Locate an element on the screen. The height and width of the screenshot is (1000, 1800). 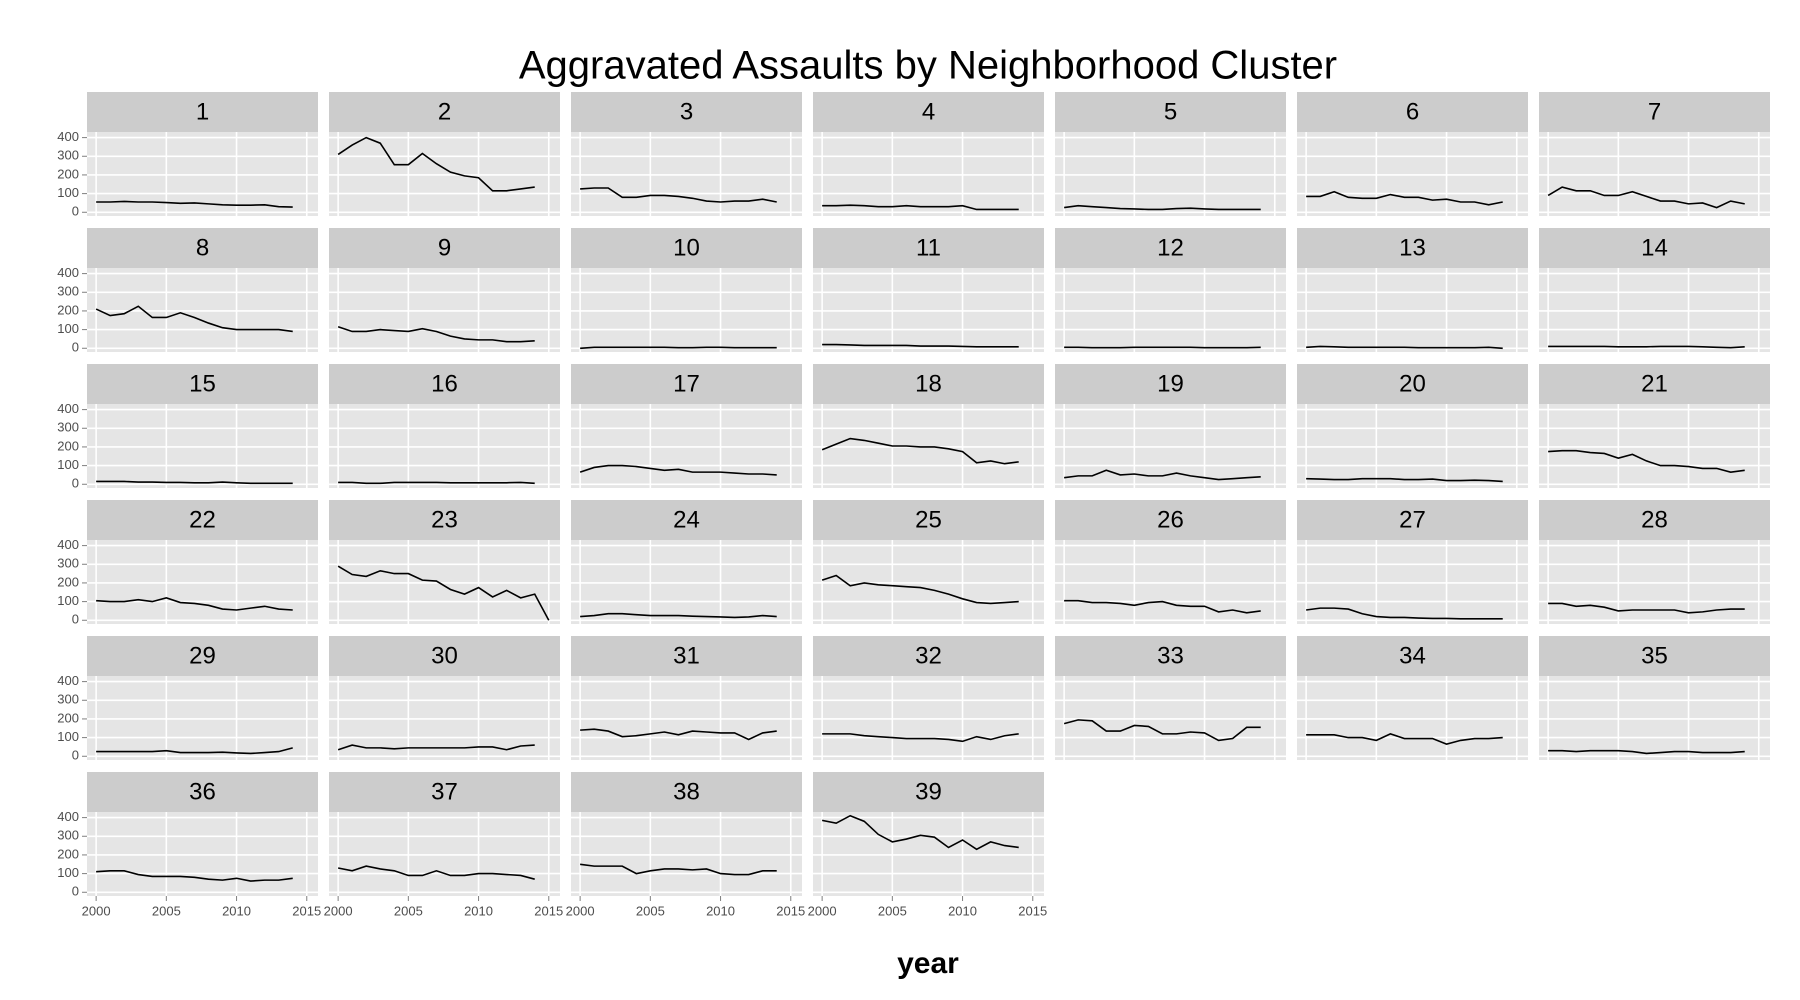
panel-label: 15 is located at coordinates (202, 383).